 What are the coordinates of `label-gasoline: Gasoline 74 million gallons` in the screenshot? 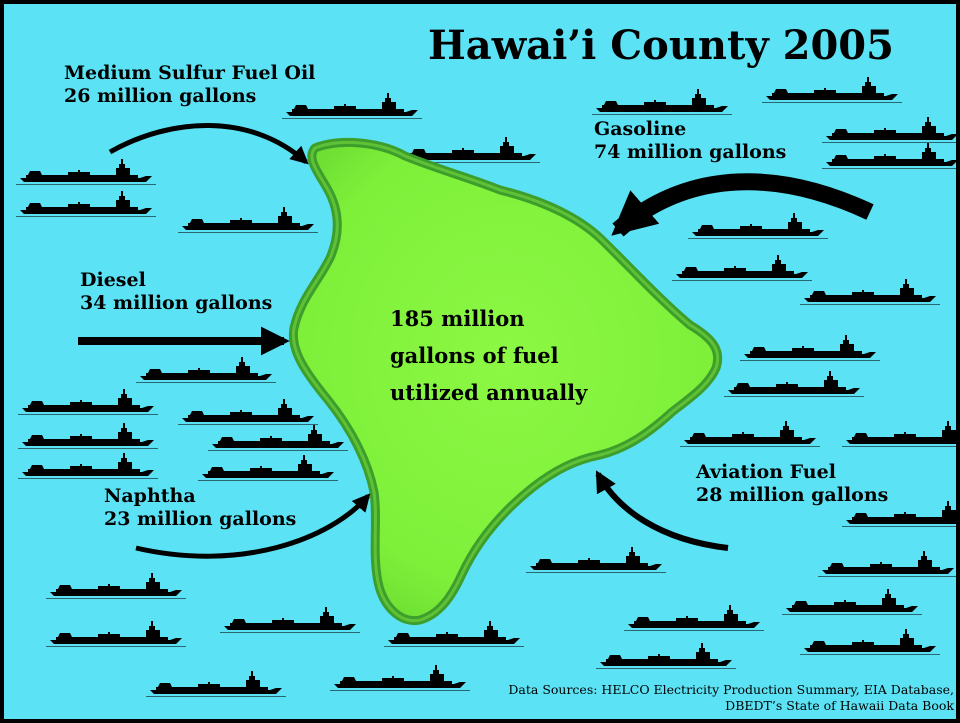 It's located at (690, 141).